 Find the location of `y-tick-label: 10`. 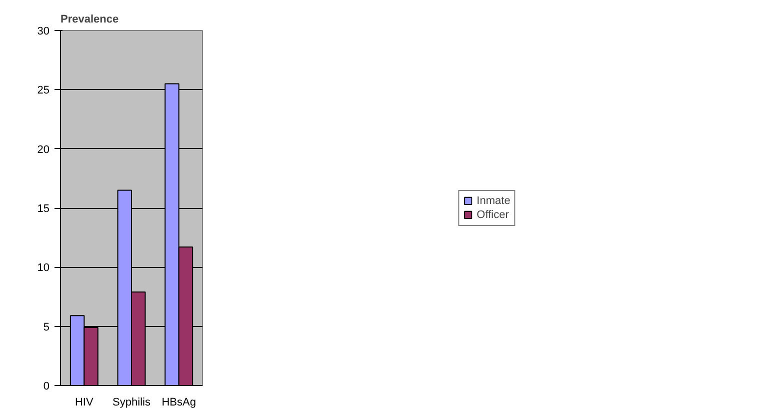

y-tick-label: 10 is located at coordinates (43, 268).